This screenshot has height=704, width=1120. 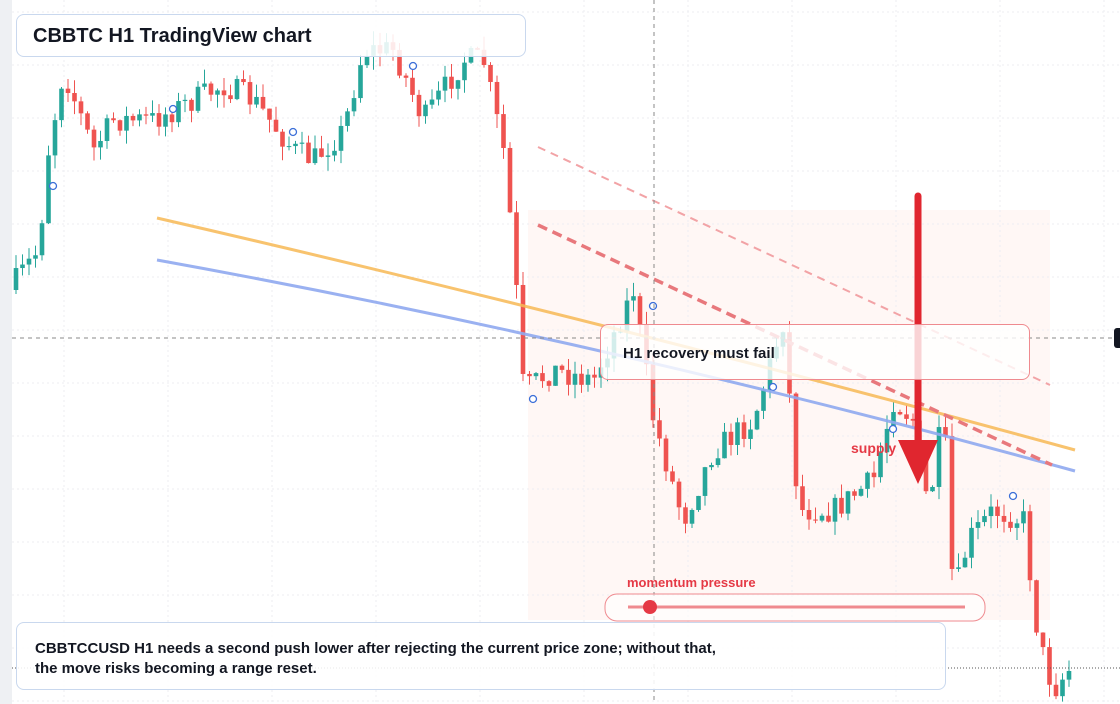 What do you see at coordinates (1117, 338) in the screenshot?
I see `price-tag` at bounding box center [1117, 338].